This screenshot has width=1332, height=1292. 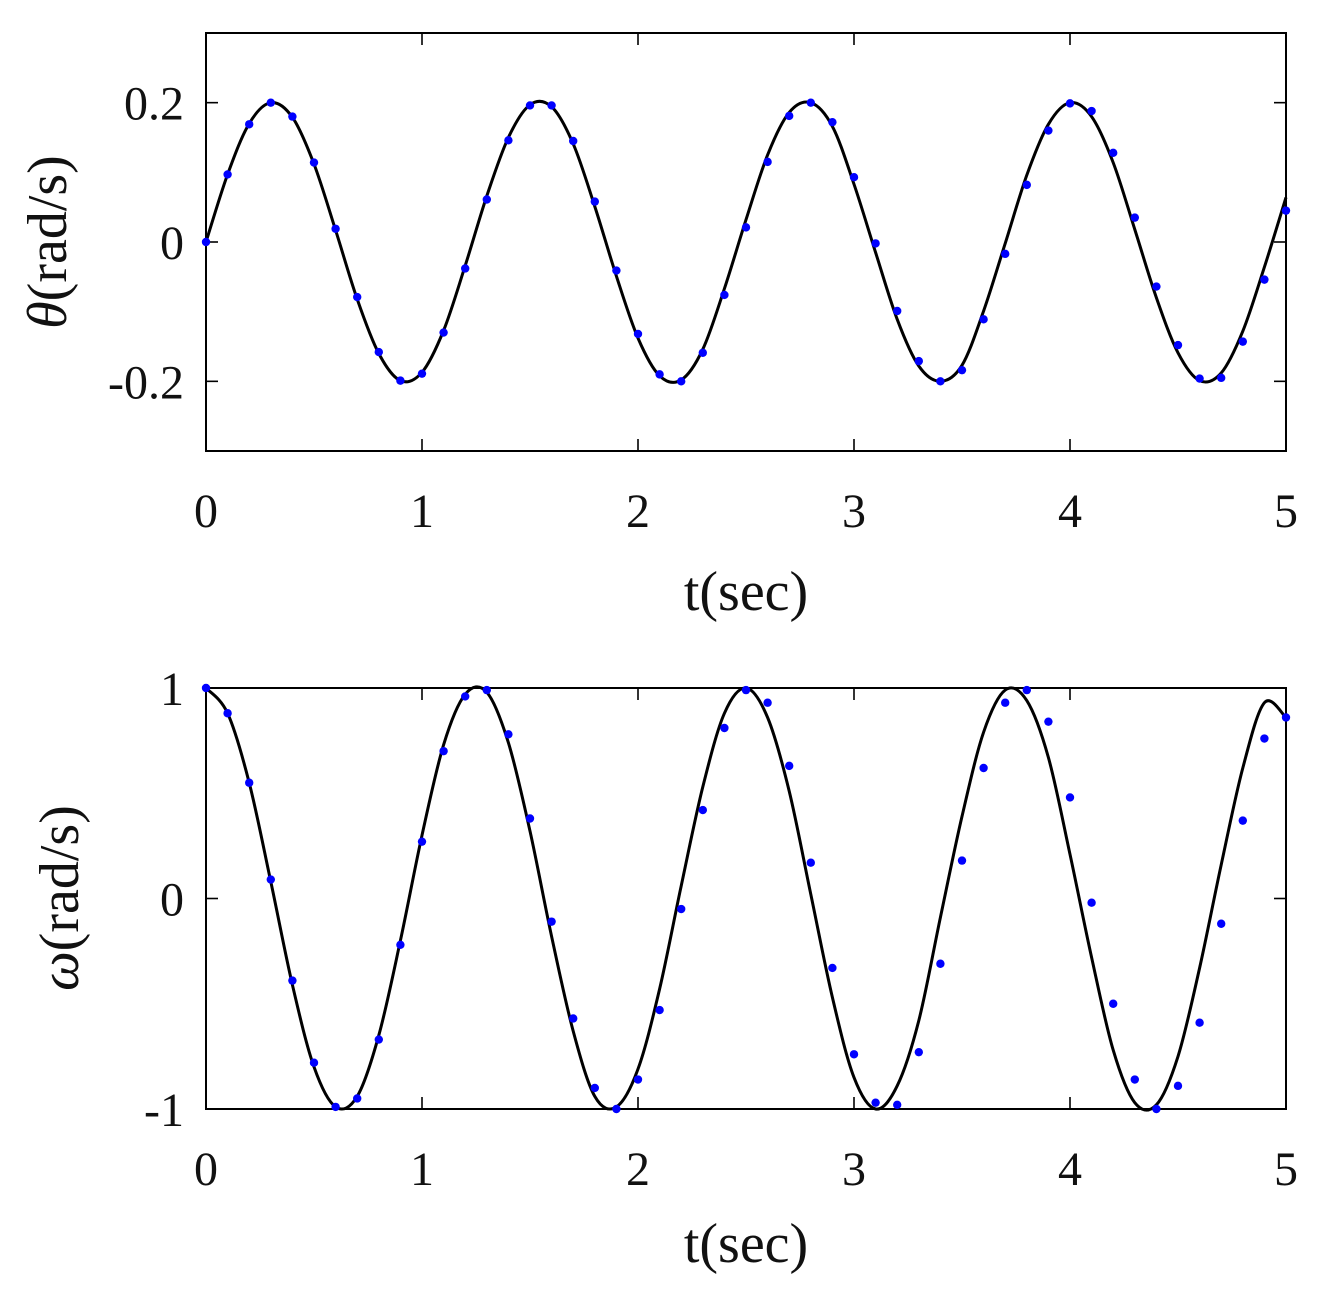 What do you see at coordinates (154, 104) in the screenshot?
I see `y-tick-label: 0.2` at bounding box center [154, 104].